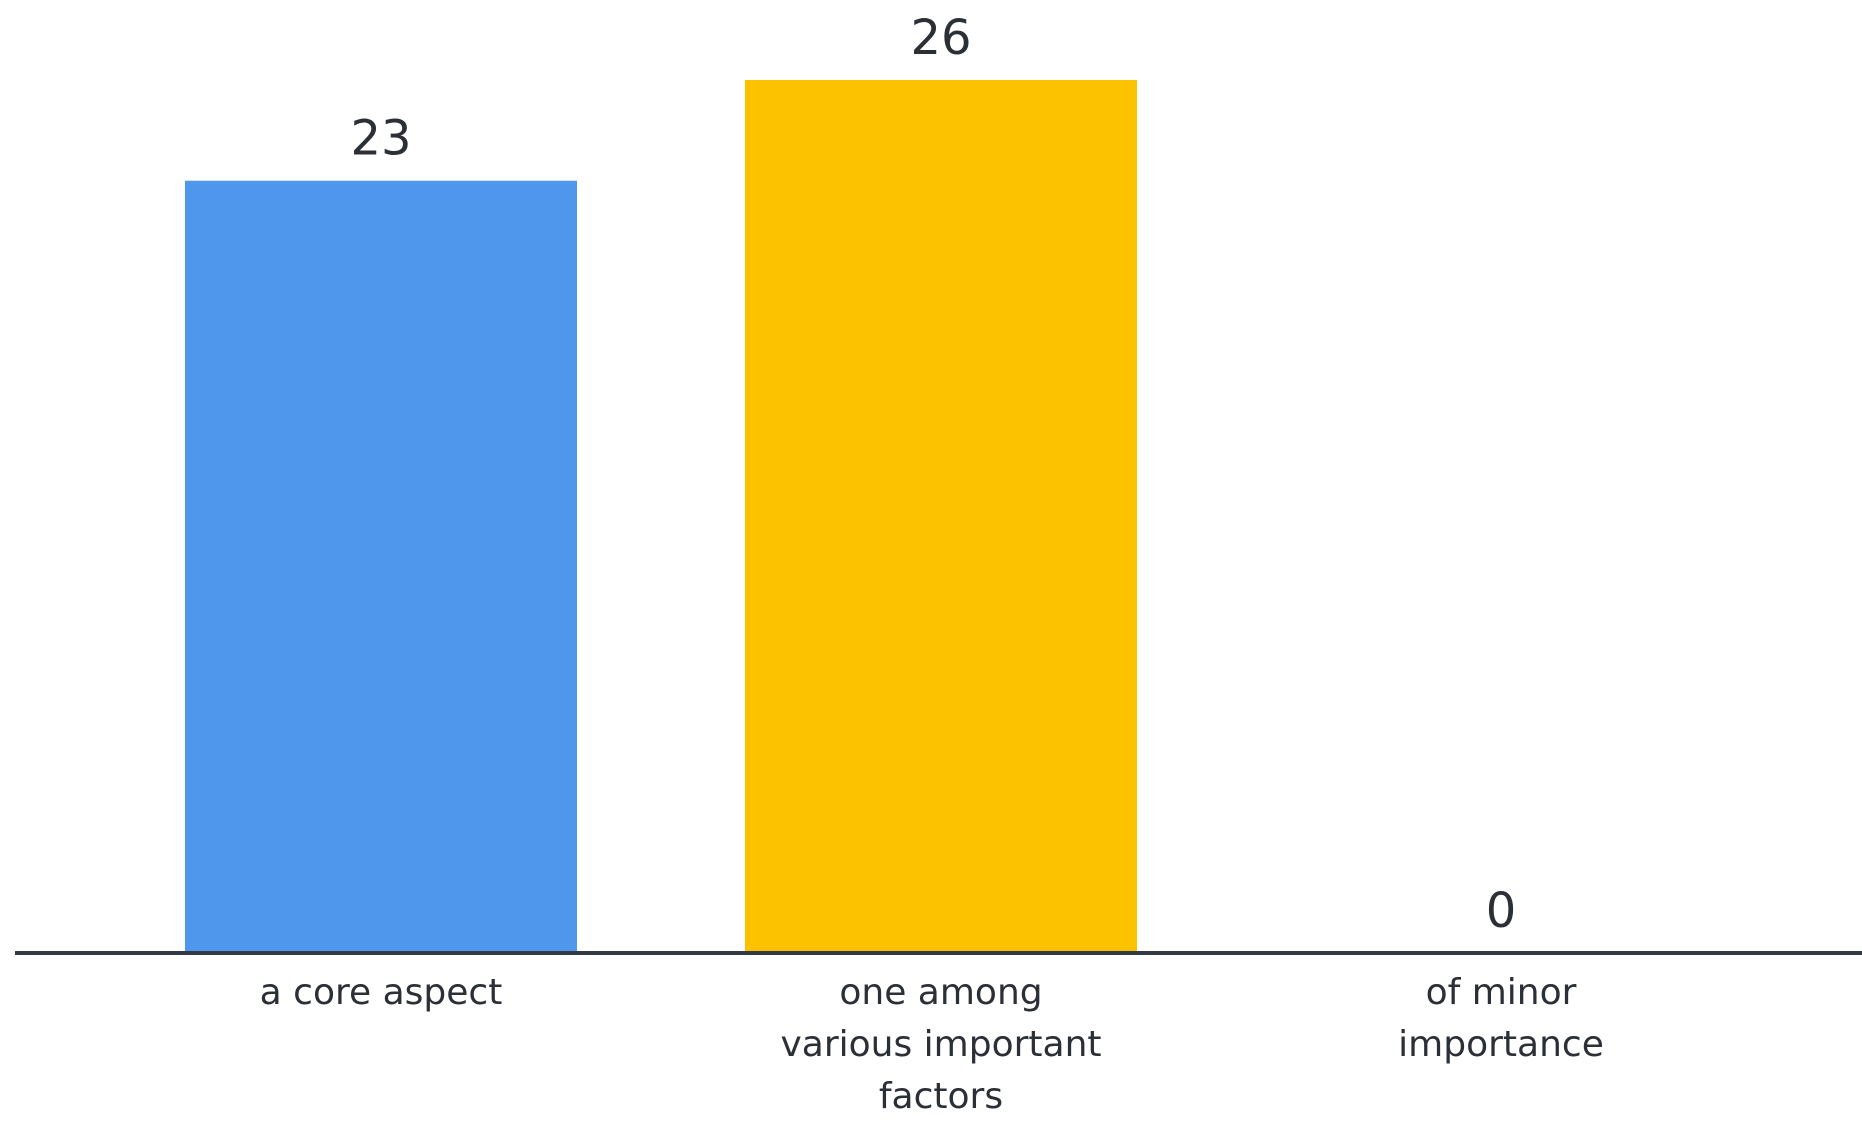 Image resolution: width=1862 pixels, height=1124 pixels. What do you see at coordinates (1501, 1044) in the screenshot?
I see `category-label-line: importance` at bounding box center [1501, 1044].